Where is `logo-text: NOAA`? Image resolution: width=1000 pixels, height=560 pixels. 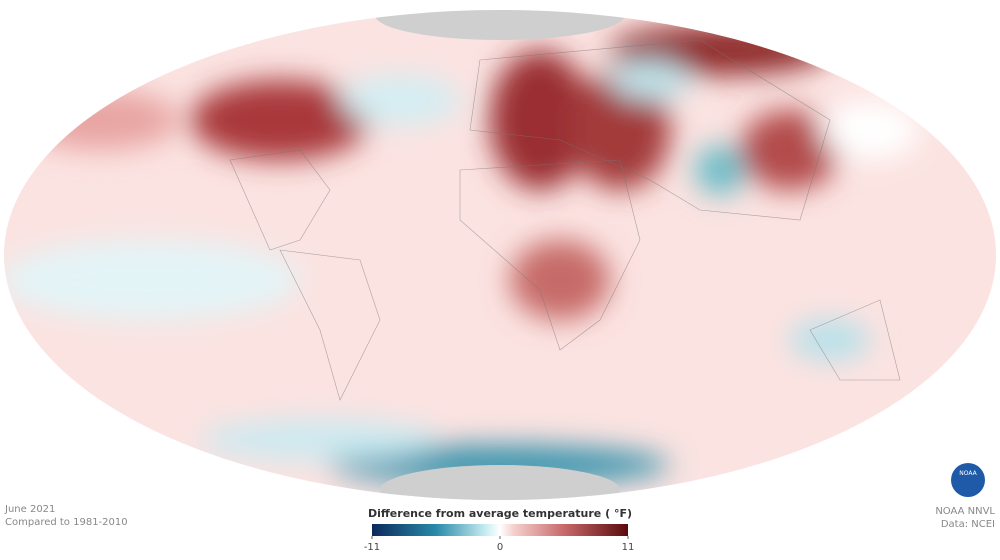
logo-text: NOAA is located at coordinates (968, 473).